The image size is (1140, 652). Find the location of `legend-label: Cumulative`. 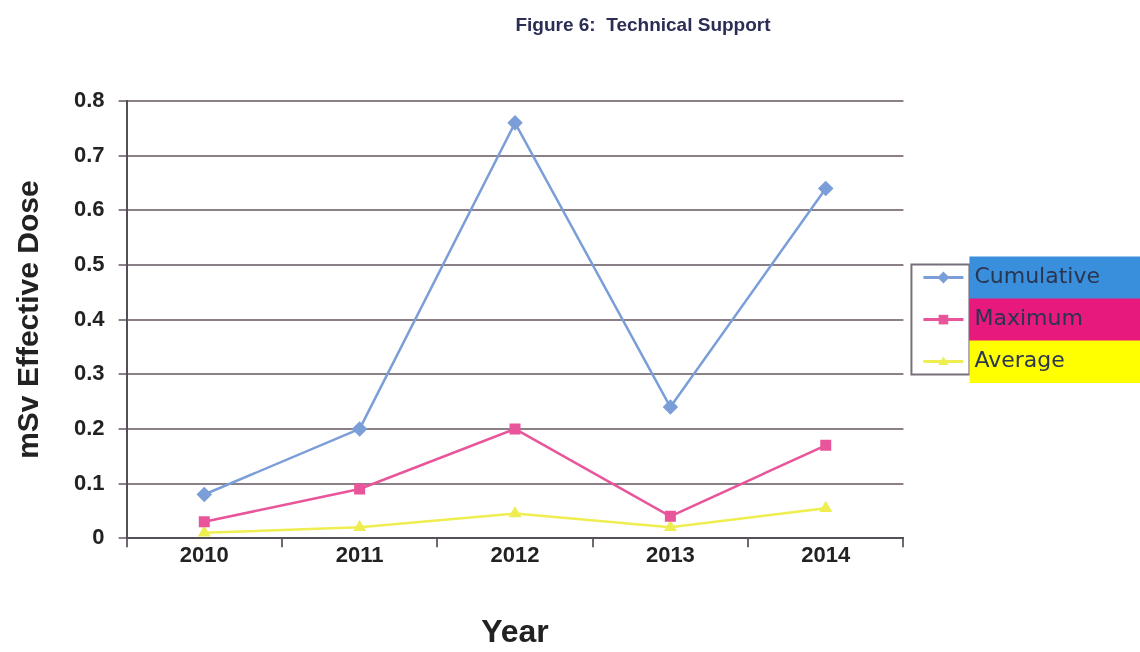

legend-label: Cumulative is located at coordinates (1037, 276).